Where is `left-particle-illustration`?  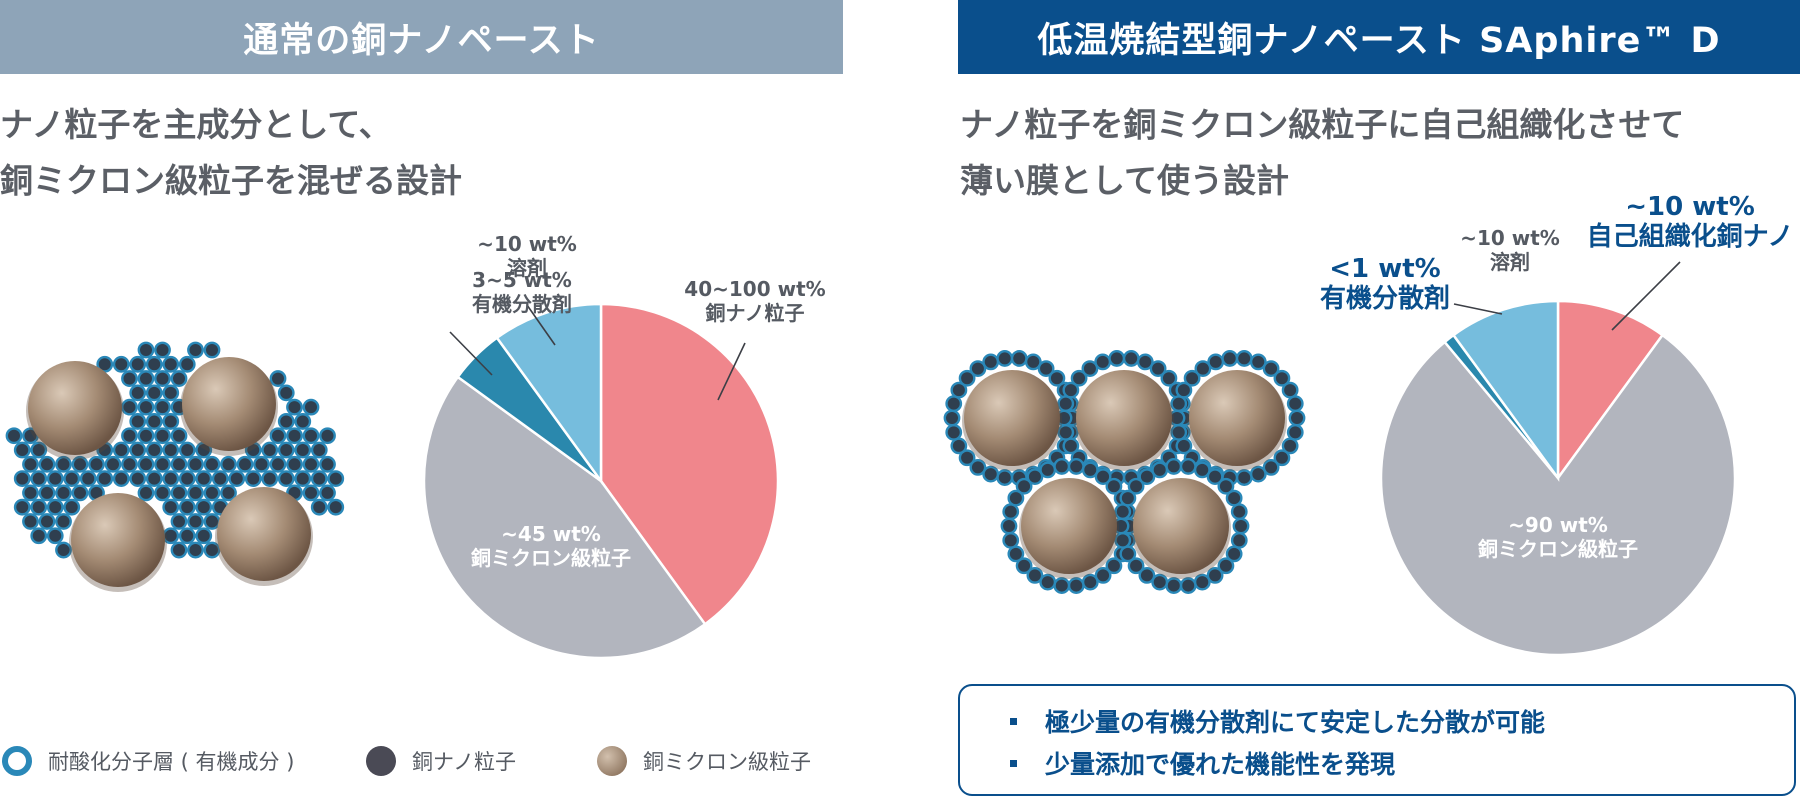 left-particle-illustration is located at coordinates (175, 466).